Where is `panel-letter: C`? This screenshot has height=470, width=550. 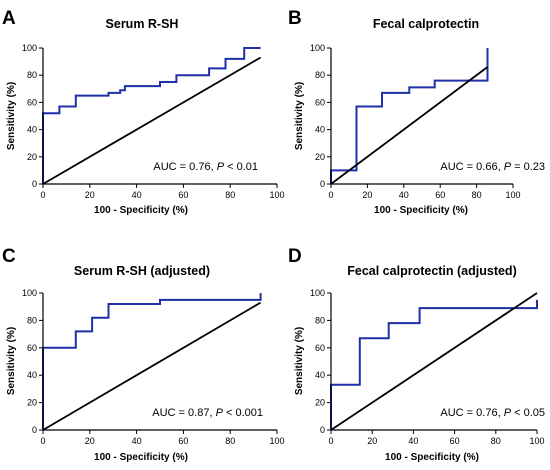
panel-letter: C is located at coordinates (9, 256).